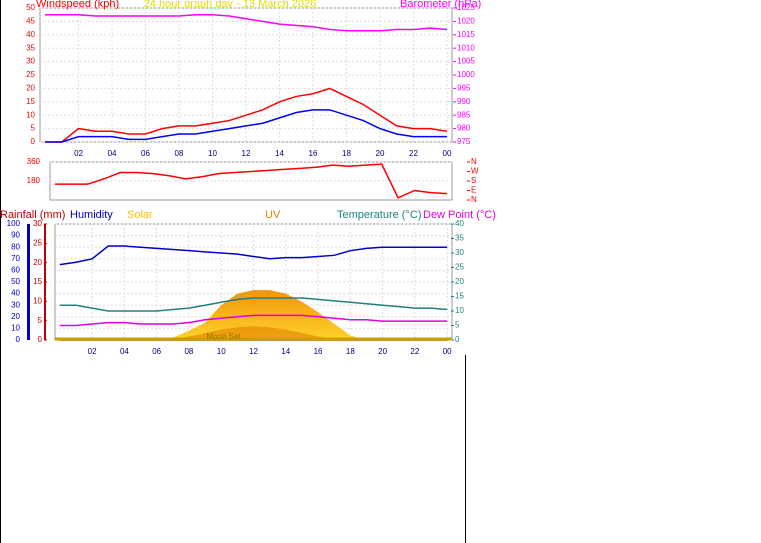 This screenshot has width=761, height=543. Describe the element at coordinates (457, 339) in the screenshot. I see `y2-tick-label: 0` at that location.